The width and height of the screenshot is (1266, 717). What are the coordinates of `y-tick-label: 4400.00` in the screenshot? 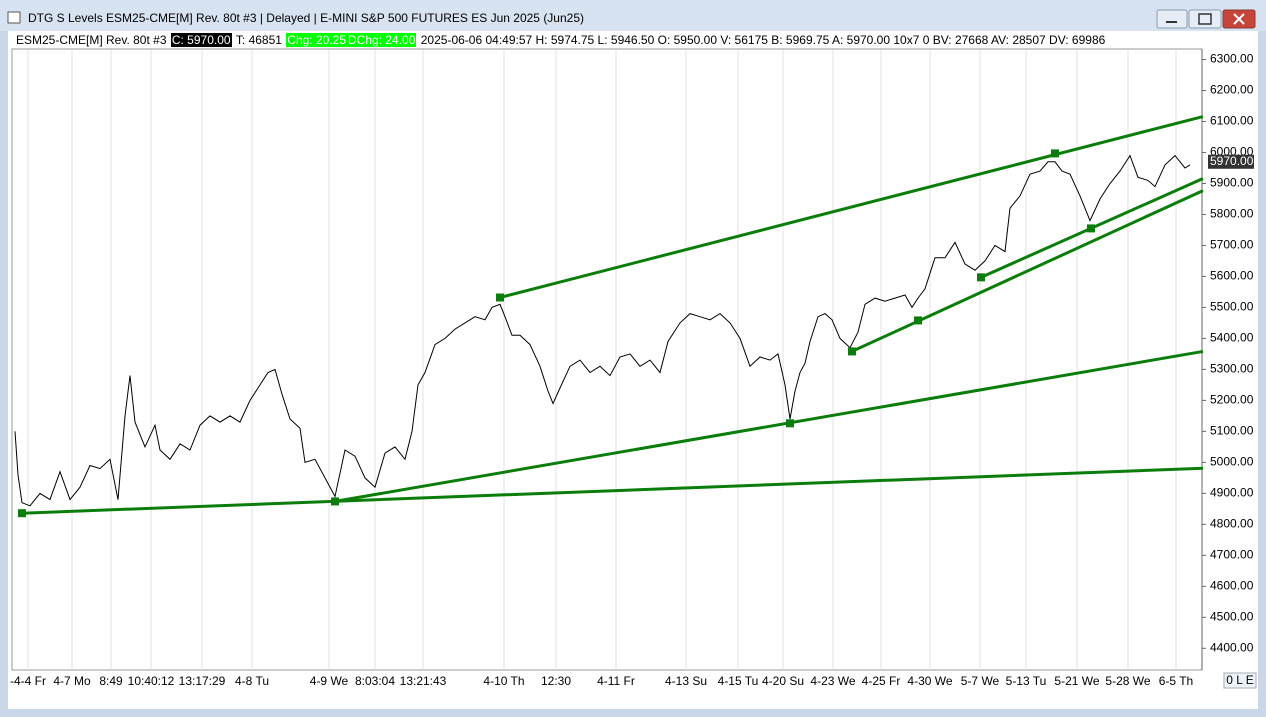 It's located at (1232, 647).